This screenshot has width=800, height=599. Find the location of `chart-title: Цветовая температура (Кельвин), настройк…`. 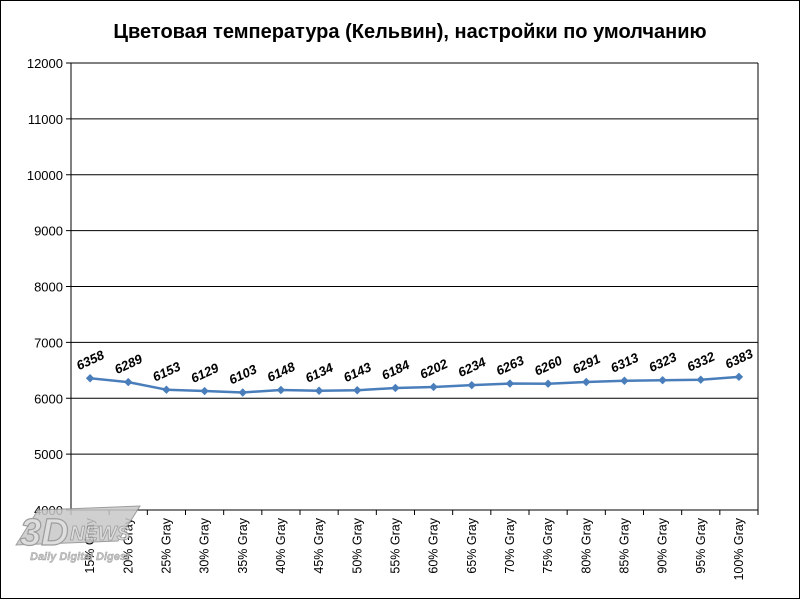

chart-title: Цветовая температура (Кельвин), настройк… is located at coordinates (409, 32).